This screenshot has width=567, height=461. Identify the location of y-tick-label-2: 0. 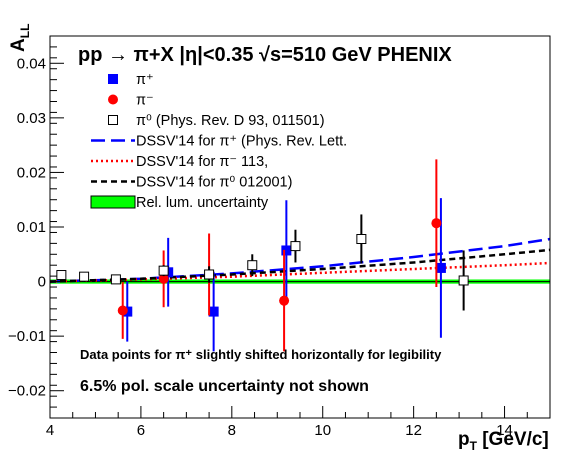
(42, 282).